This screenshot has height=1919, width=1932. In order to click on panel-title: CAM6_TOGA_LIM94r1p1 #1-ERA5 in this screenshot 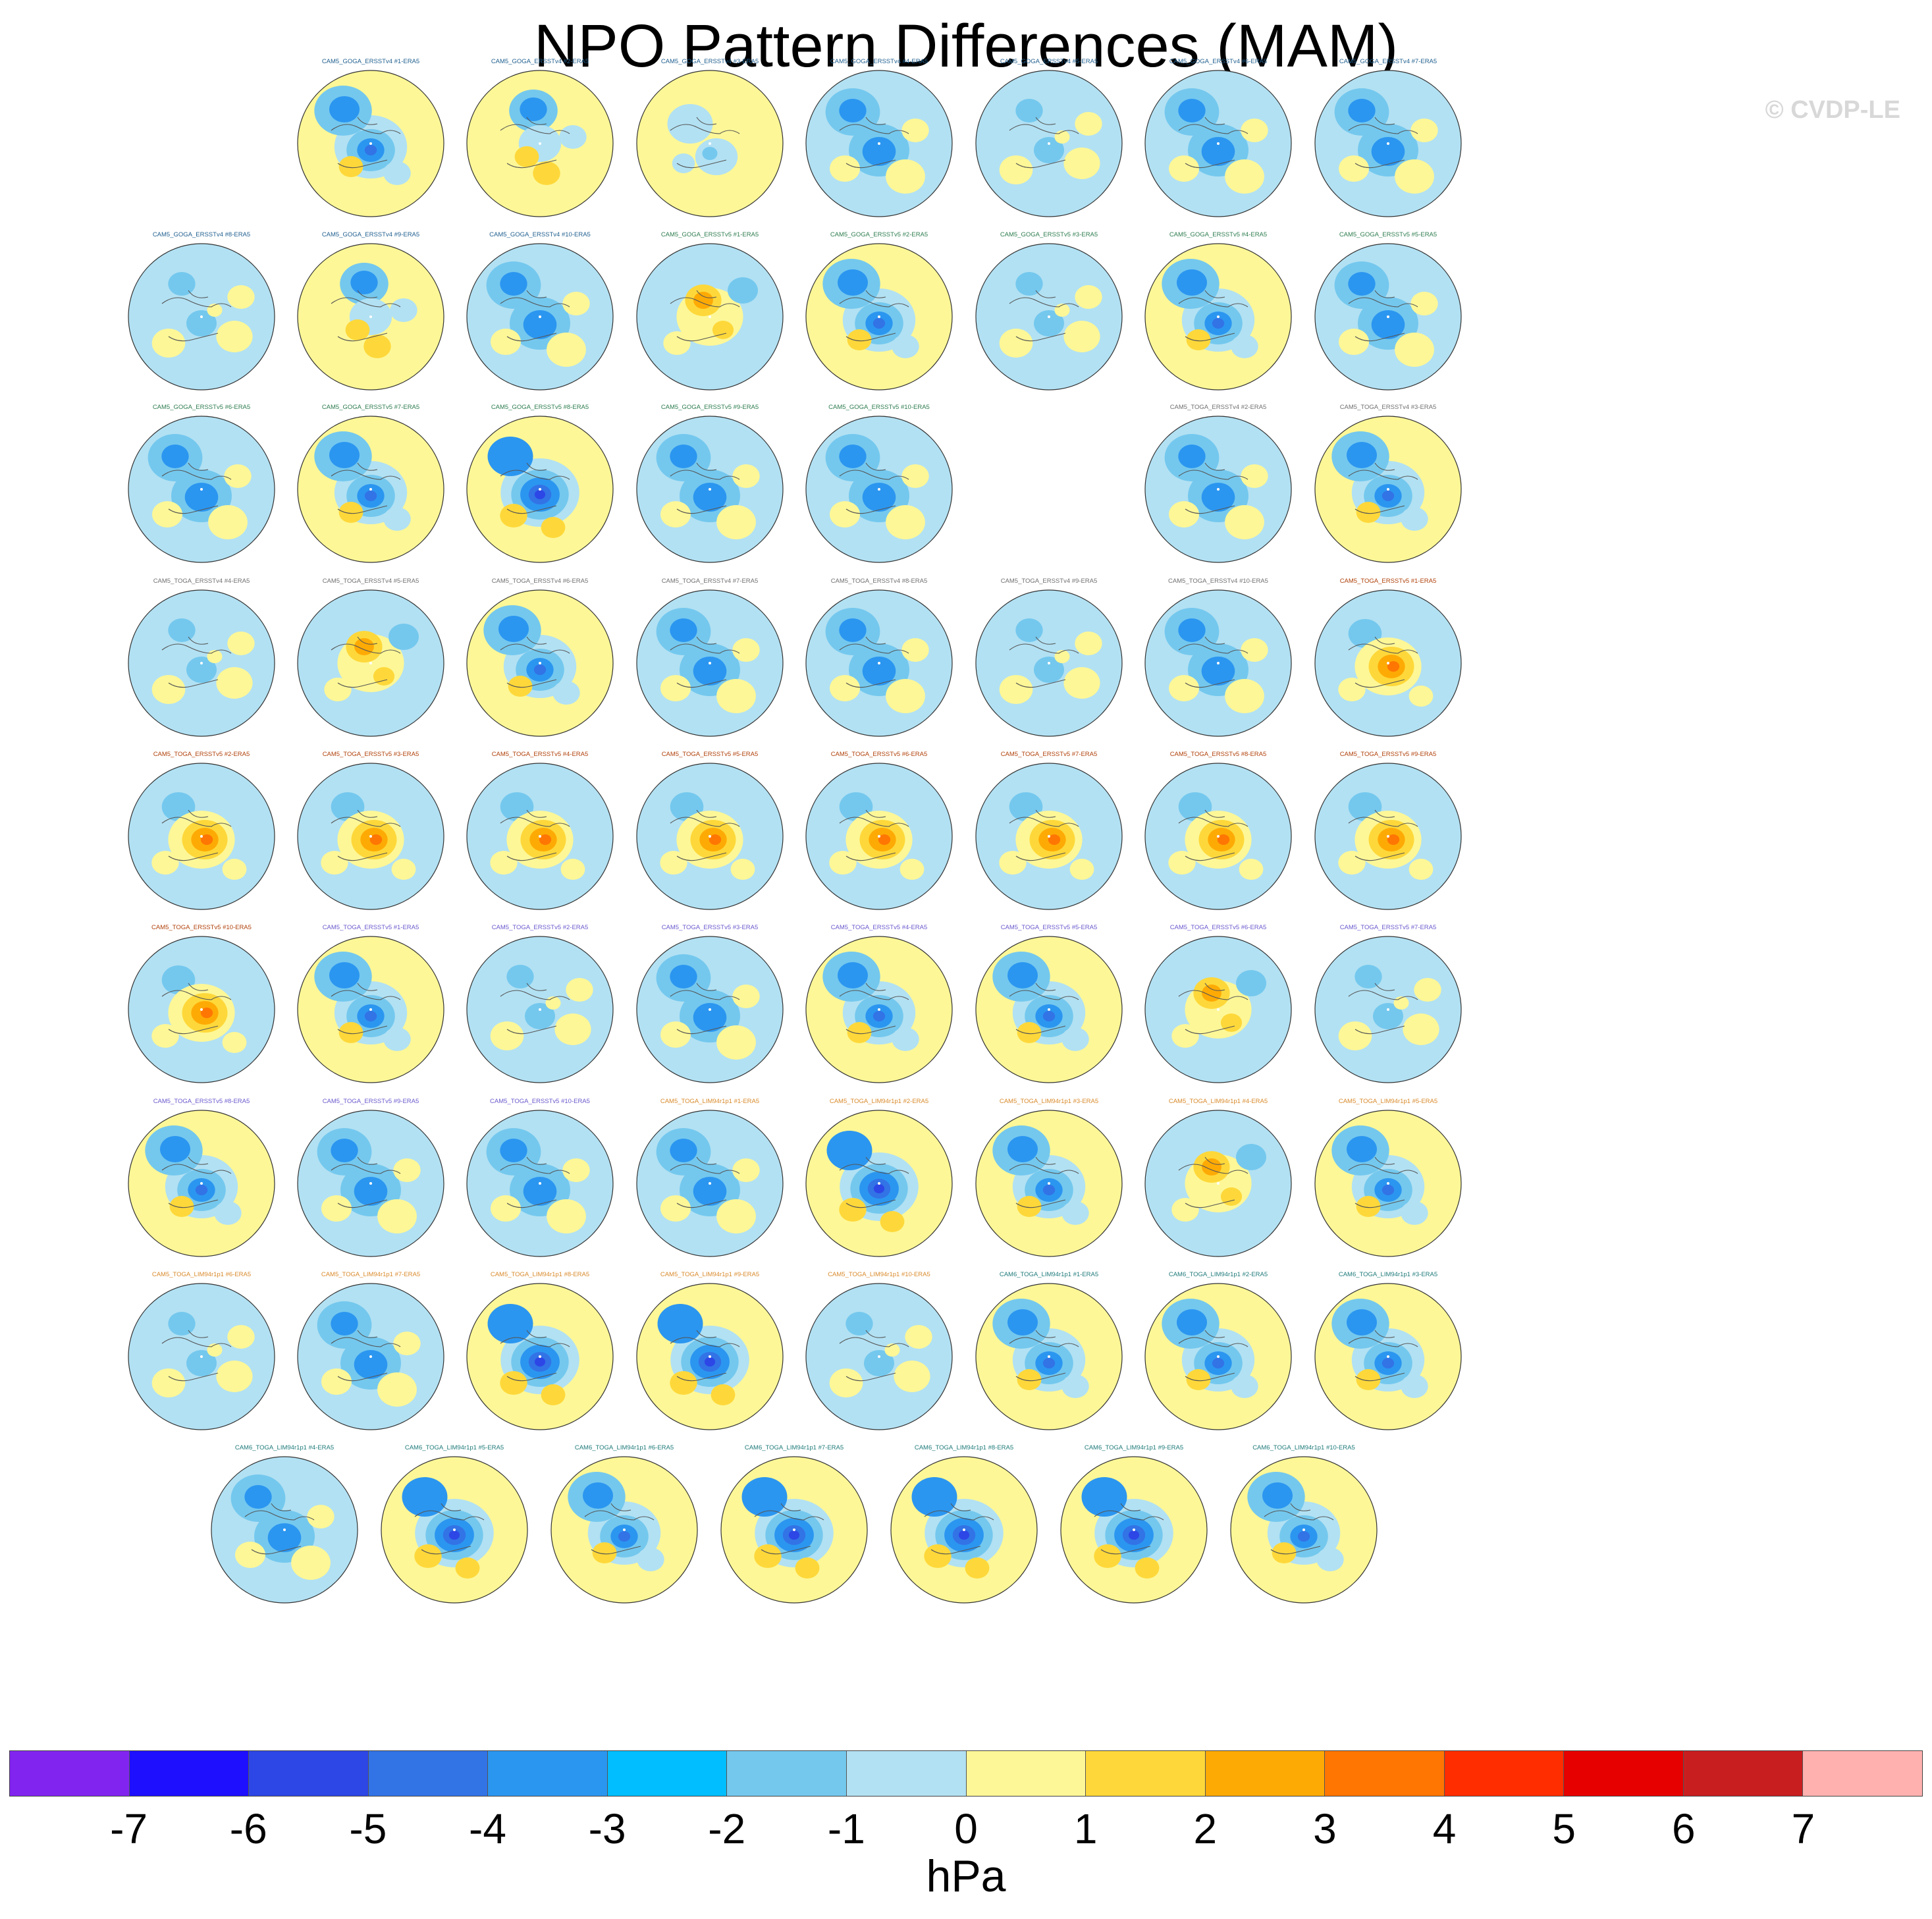, I will do `click(1049, 1274)`.